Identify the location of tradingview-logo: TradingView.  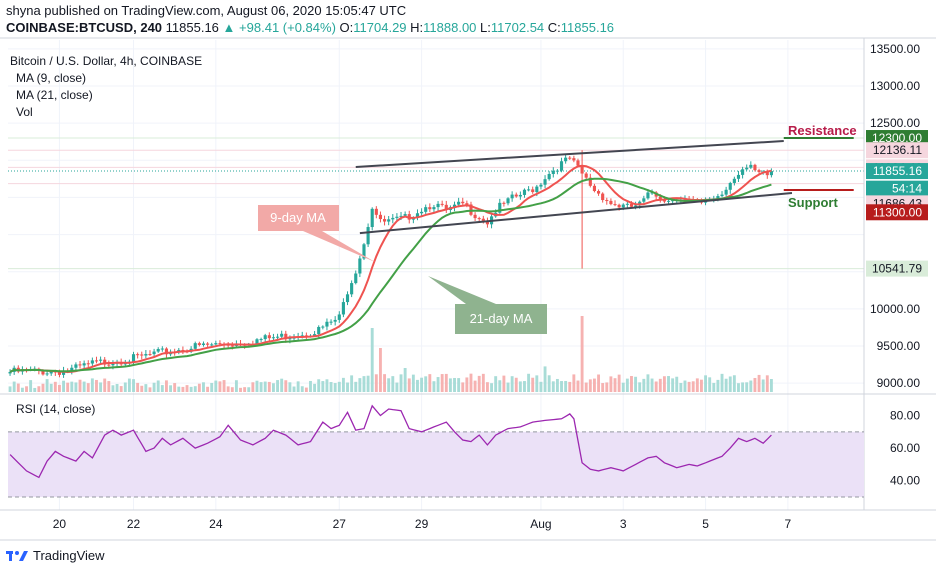
(55, 555).